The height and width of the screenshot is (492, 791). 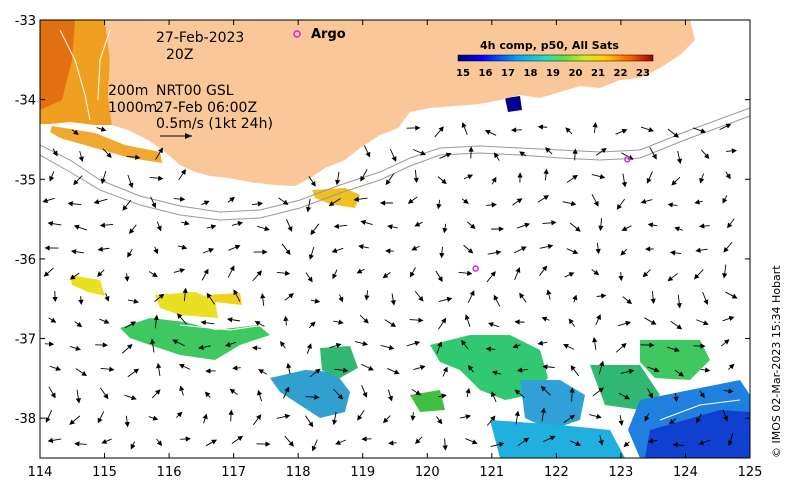 I want to click on x-tick-label: 123, so click(x=620, y=472).